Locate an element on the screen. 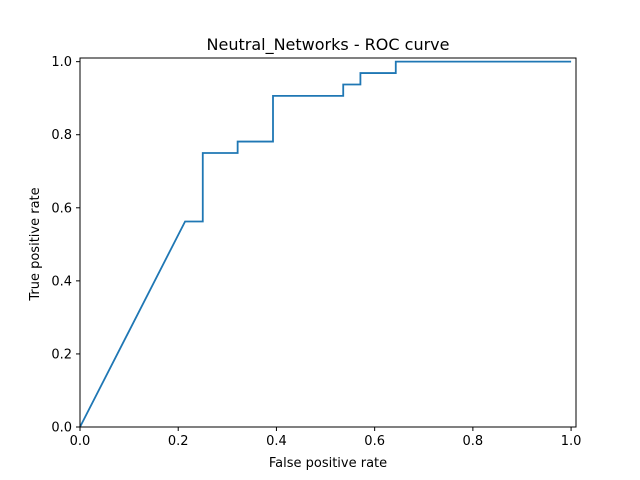 Image resolution: width=640 pixels, height=480 pixels. y-axis-label: True positive rate is located at coordinates (35, 244).